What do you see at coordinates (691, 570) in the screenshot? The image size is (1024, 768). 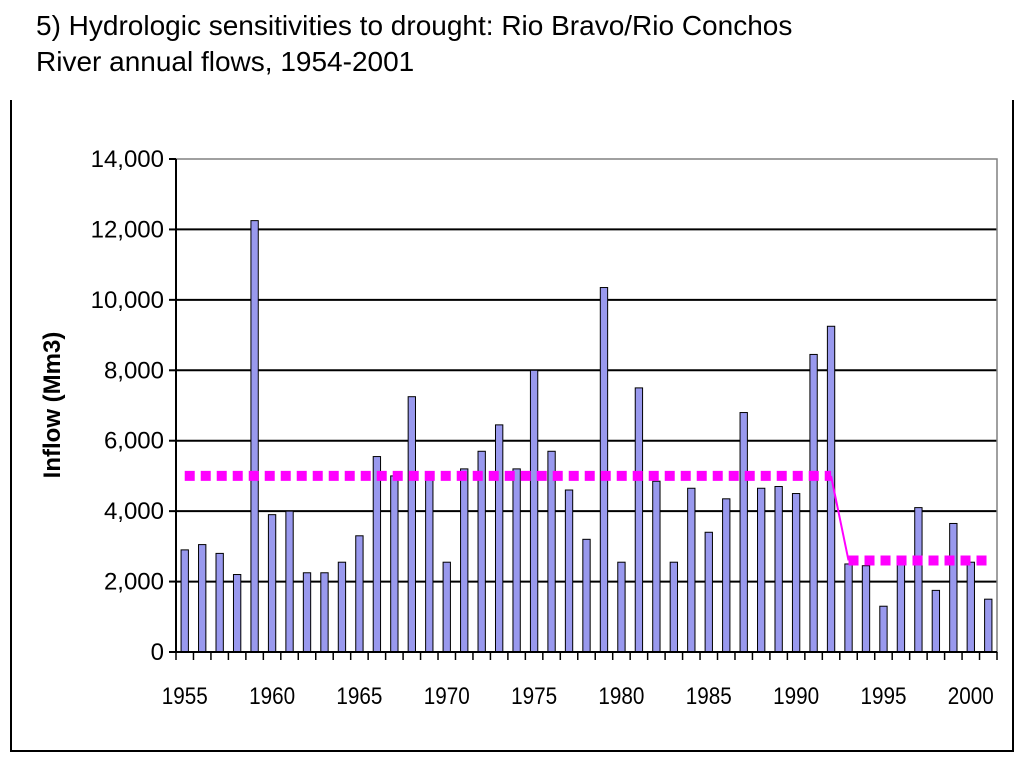 I see `bar-1984` at bounding box center [691, 570].